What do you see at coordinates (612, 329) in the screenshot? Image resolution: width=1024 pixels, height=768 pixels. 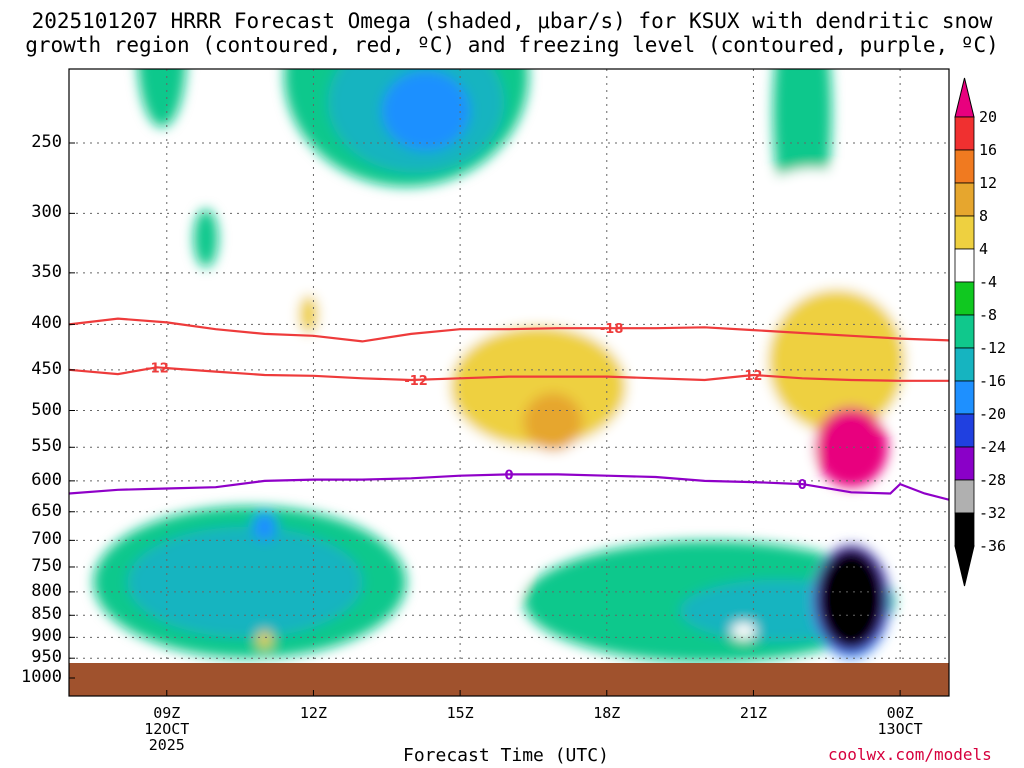 I see `dgz-contour-label-0: -18` at bounding box center [612, 329].